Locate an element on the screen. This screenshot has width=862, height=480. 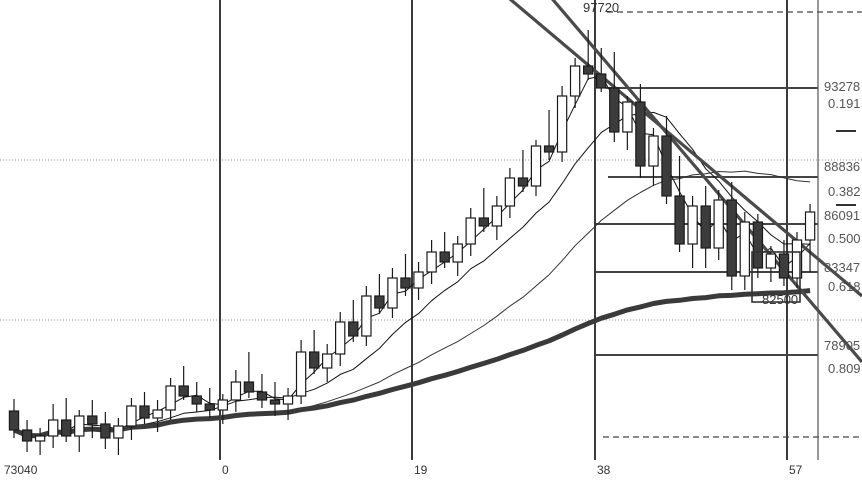
consolidation-rect is located at coordinates (776, 277).